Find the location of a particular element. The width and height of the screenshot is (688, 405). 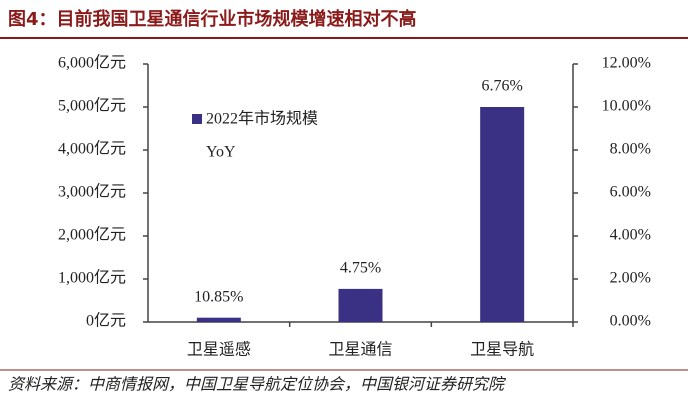

yoy-label: 4.75% is located at coordinates (360, 268).